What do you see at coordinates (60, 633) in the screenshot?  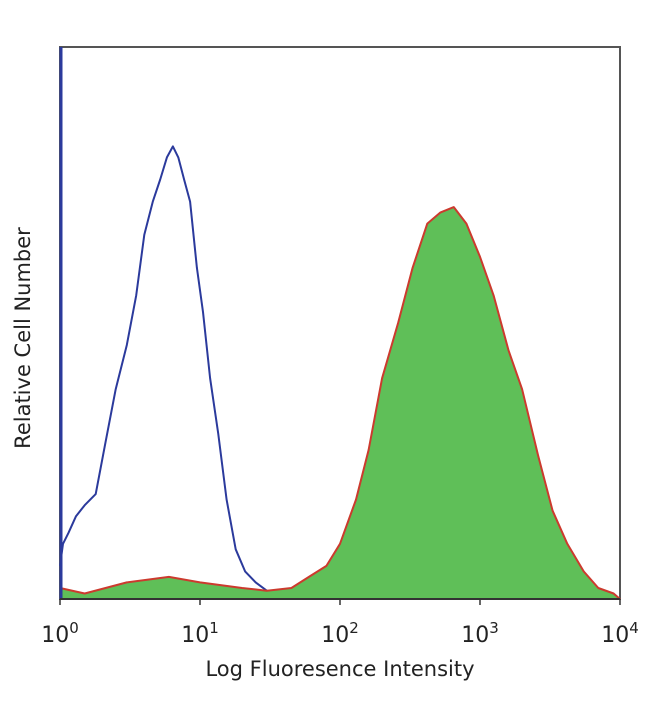 I see `x-tick-label-0: 10⁰` at bounding box center [60, 633].